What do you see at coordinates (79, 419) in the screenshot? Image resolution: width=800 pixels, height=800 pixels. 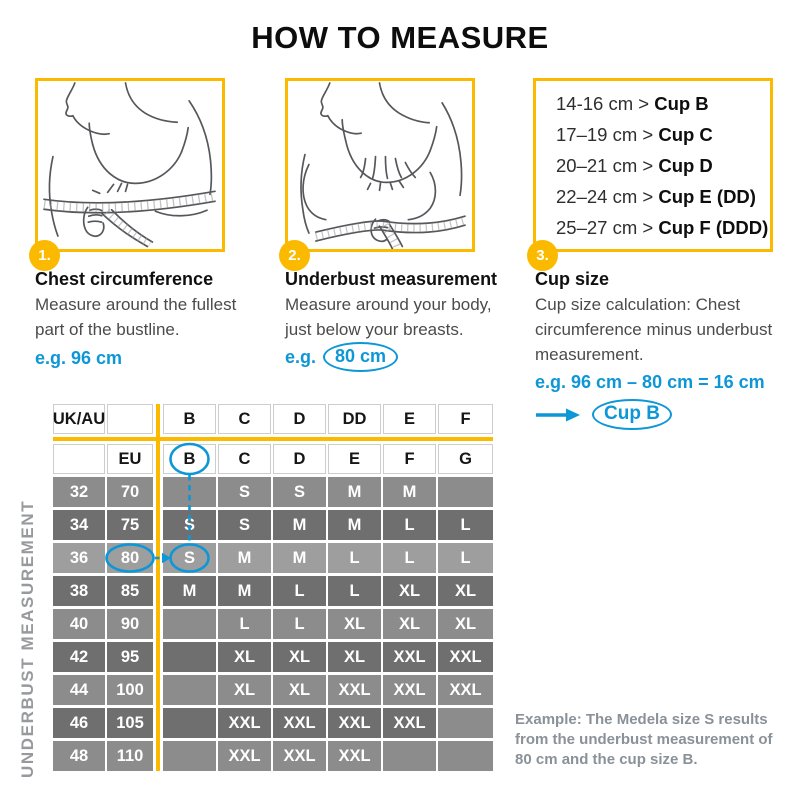 I see `header-ukau: UK/AU` at bounding box center [79, 419].